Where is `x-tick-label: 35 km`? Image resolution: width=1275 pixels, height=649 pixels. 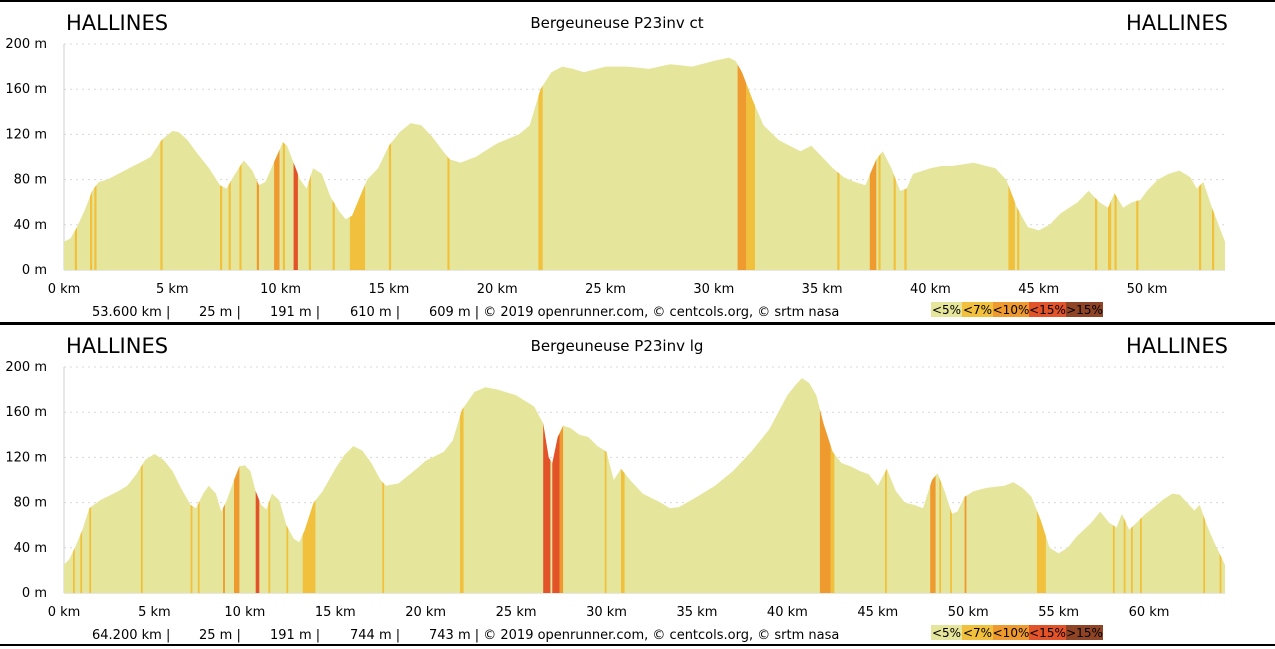 x-tick-label: 35 km is located at coordinates (697, 612).